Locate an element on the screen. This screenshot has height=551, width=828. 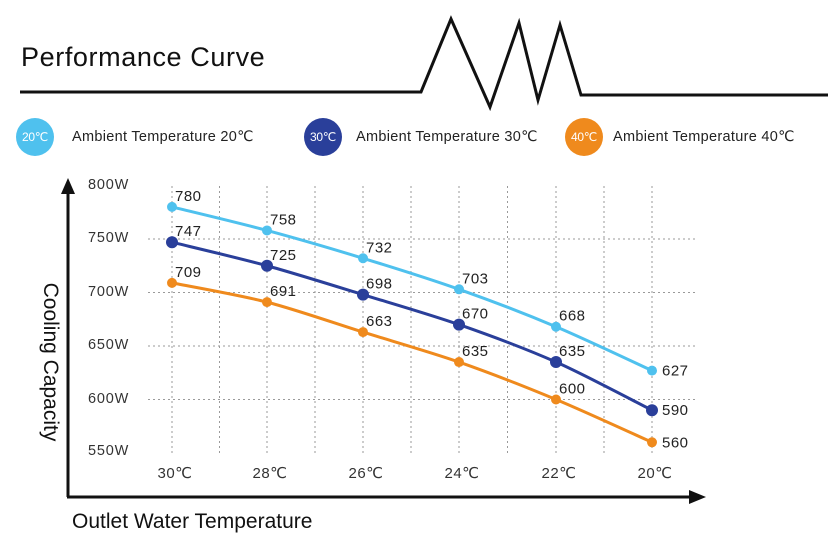
legend-item-30c: 30℃ Ambient Temperature 30℃ is located at coordinates (421, 137).